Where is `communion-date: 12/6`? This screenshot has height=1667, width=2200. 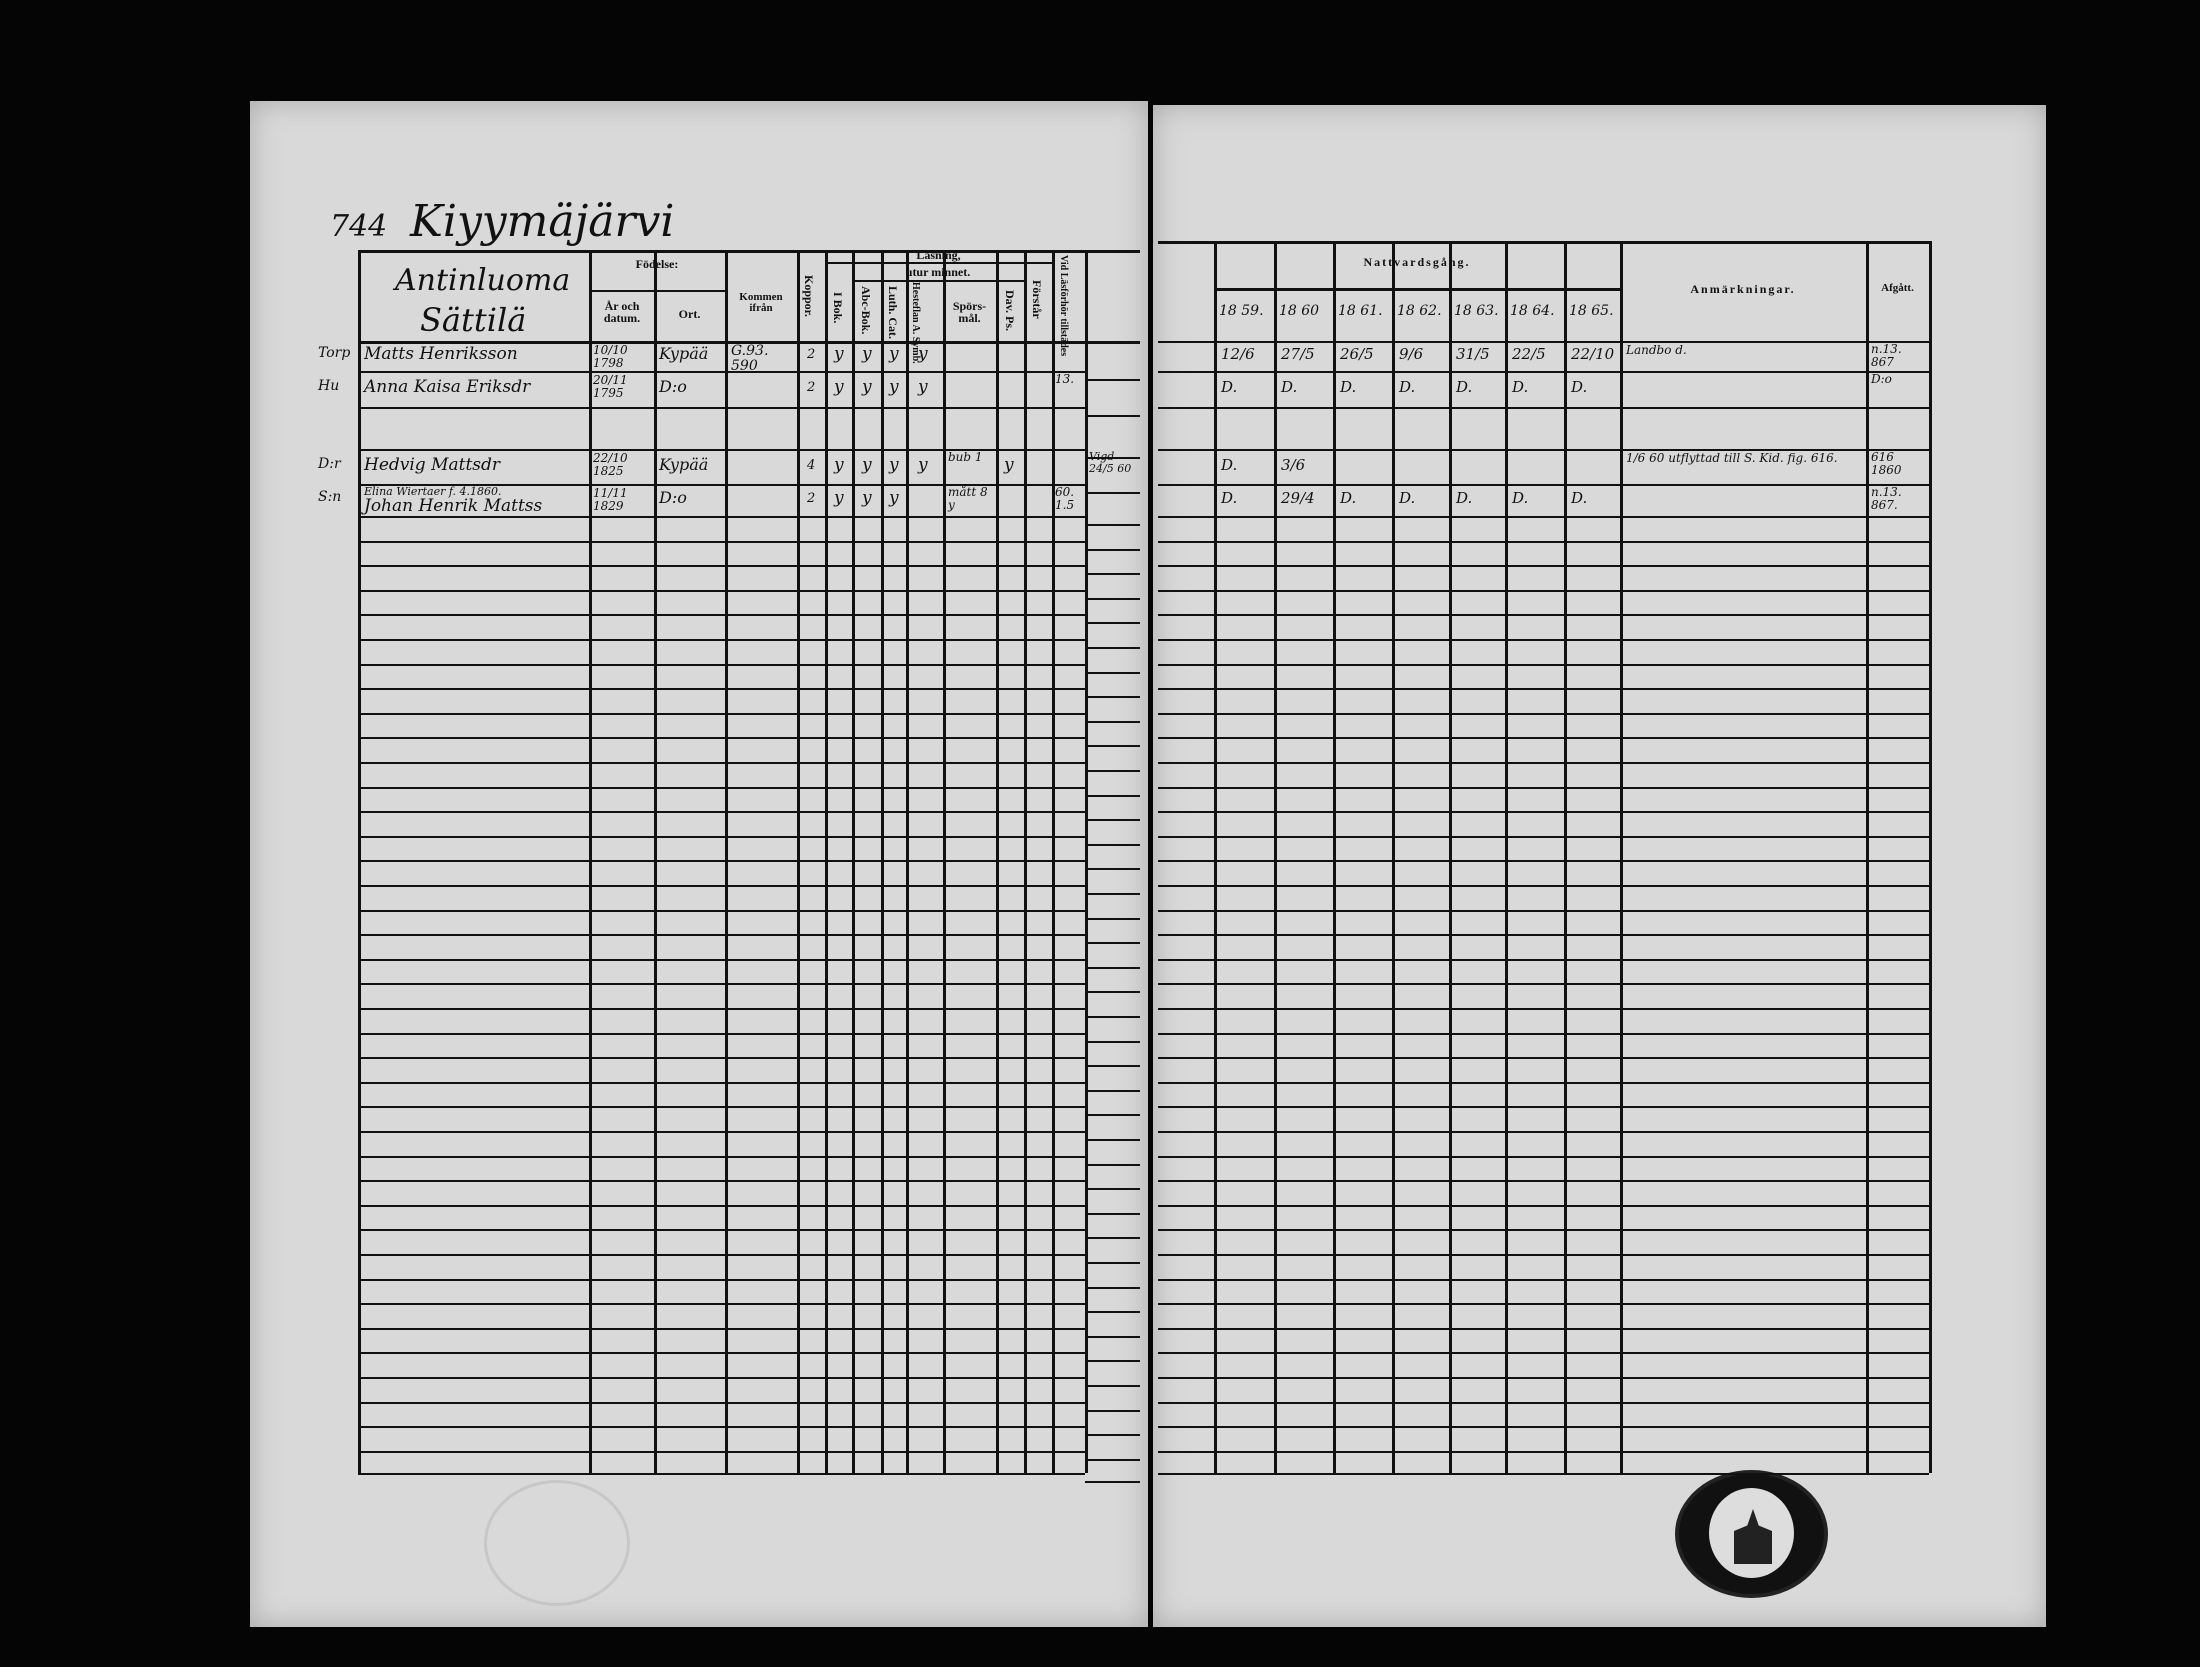 communion-date: 12/6 is located at coordinates (1238, 354).